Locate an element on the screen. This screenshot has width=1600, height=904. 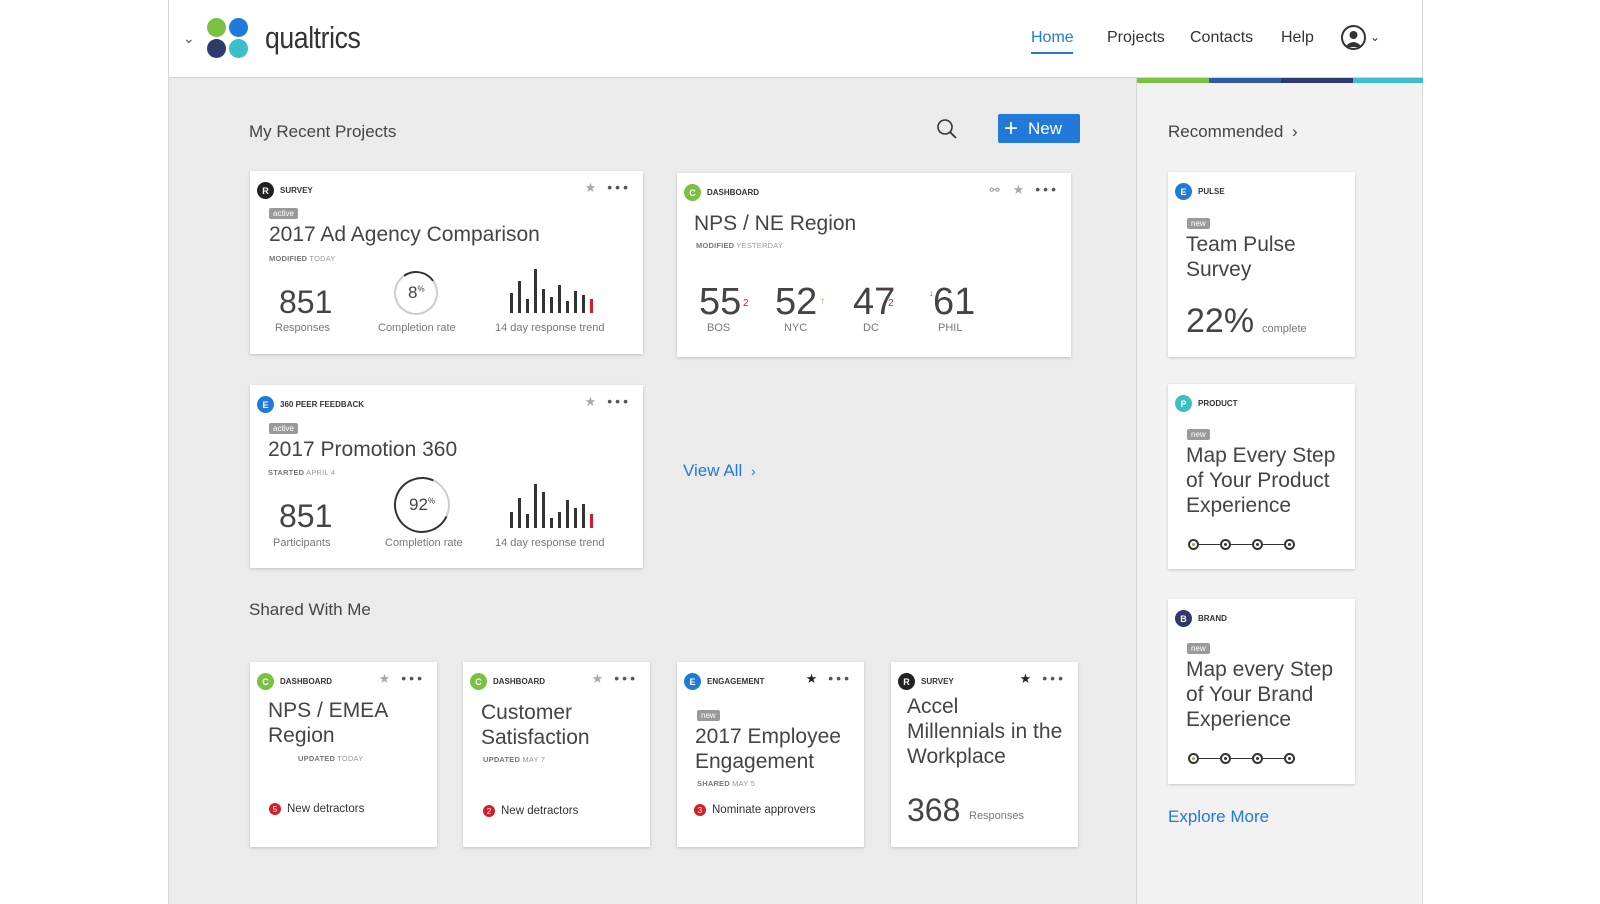
score-value: 47 is located at coordinates (874, 302).